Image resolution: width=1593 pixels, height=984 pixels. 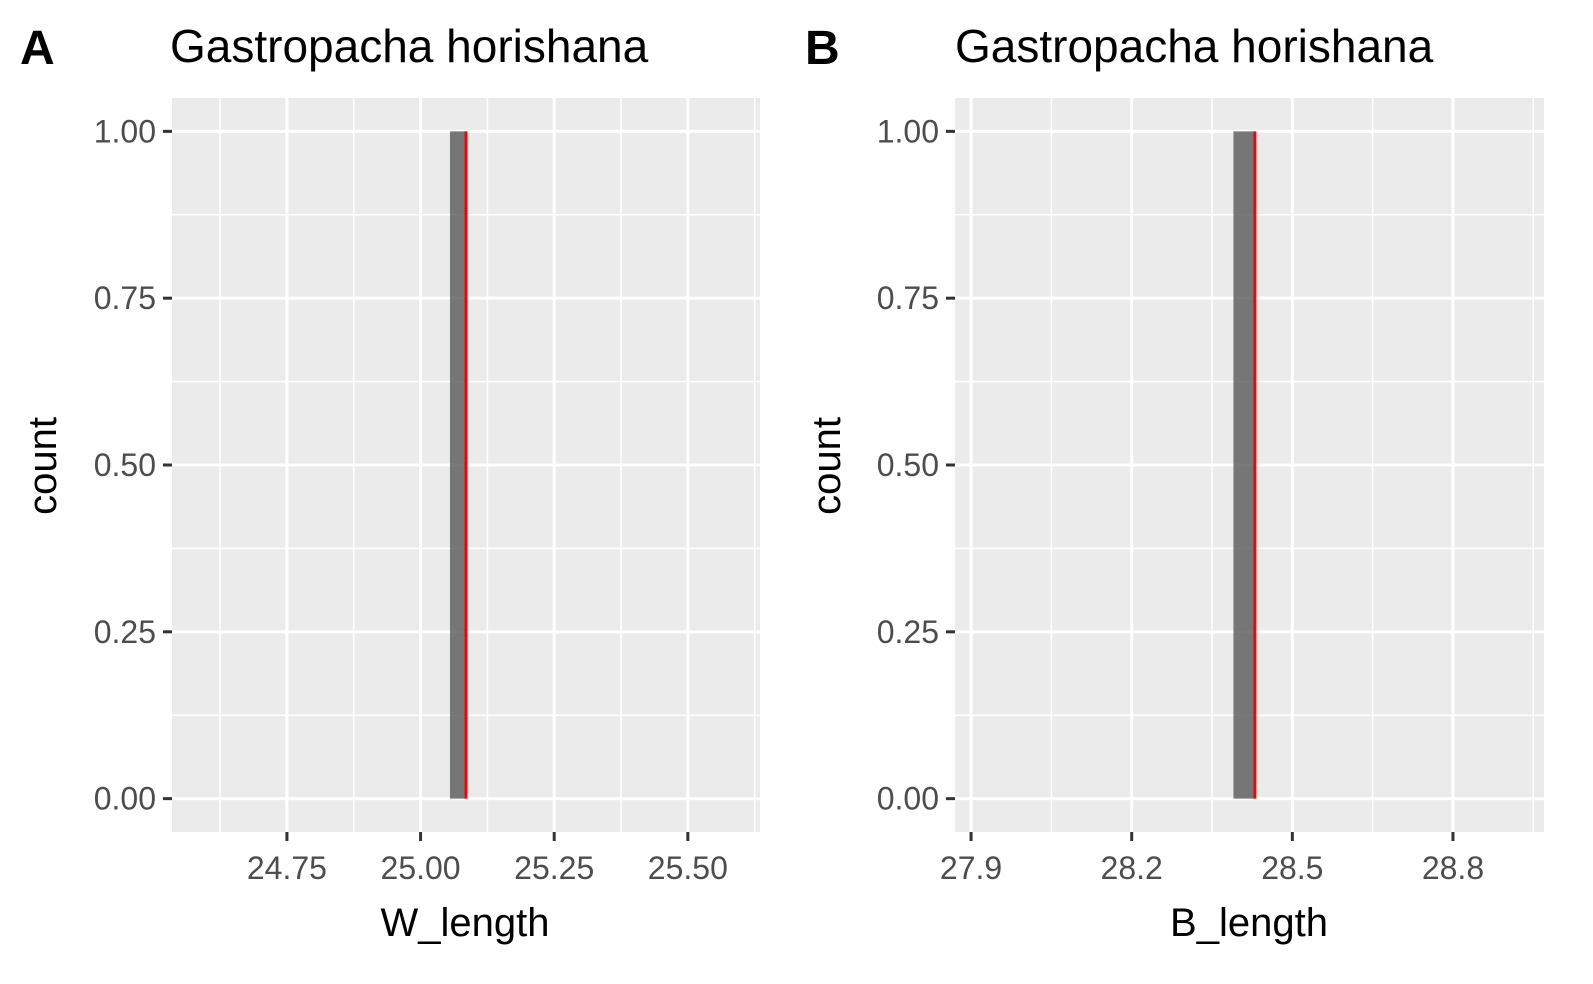 I want to click on panel-b-y-tick-label: 0.50, so click(x=908, y=465).